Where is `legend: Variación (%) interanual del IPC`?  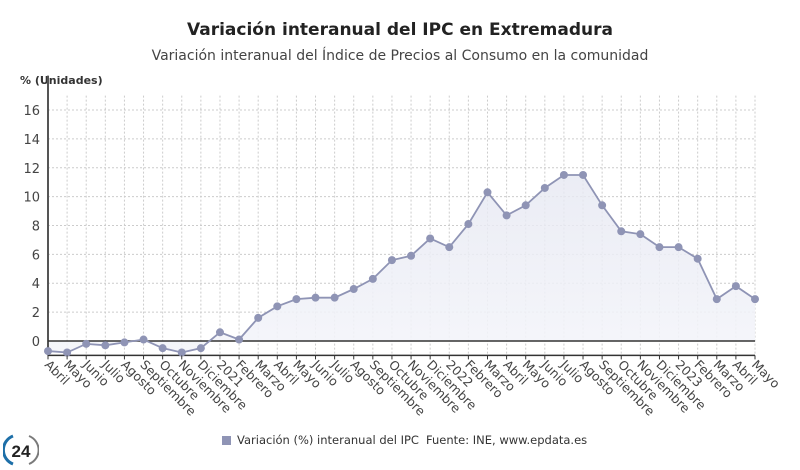 legend: Variación (%) interanual del IPC is located at coordinates (320, 440).